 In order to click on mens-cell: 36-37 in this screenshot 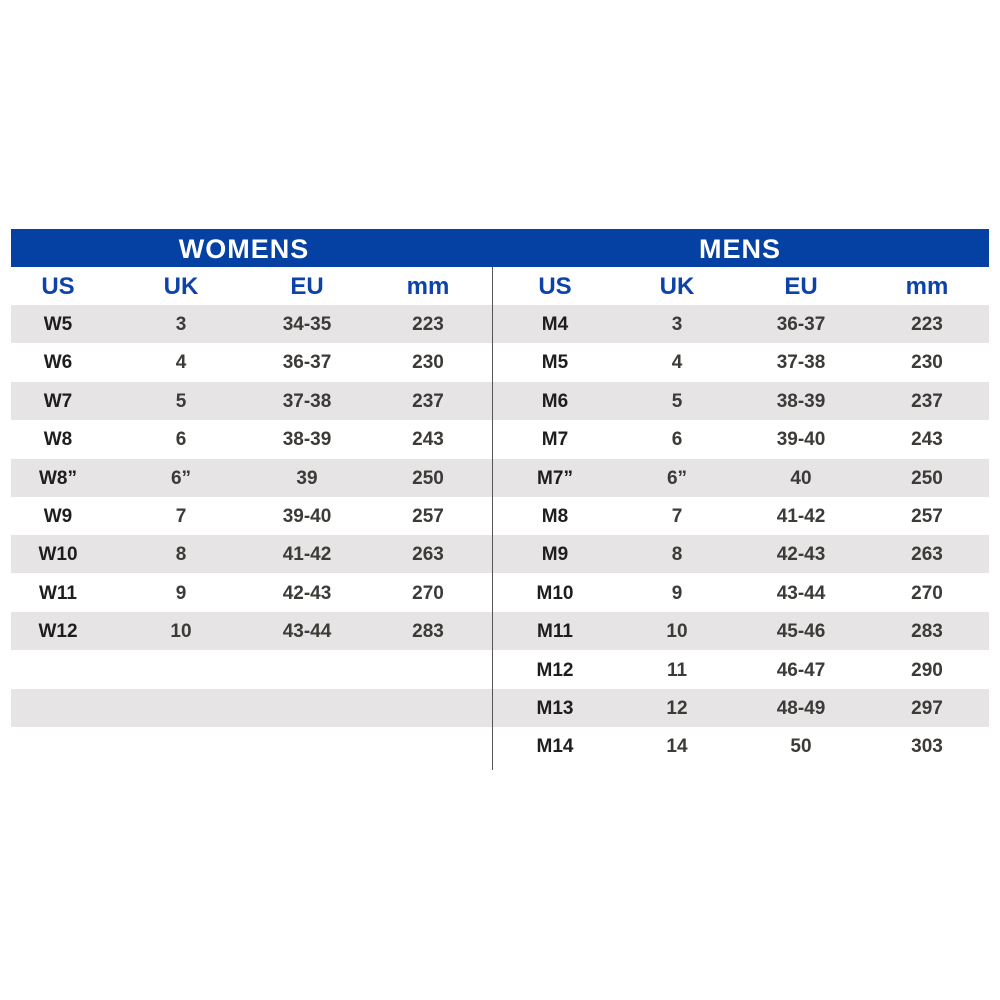, I will do `click(801, 324)`.